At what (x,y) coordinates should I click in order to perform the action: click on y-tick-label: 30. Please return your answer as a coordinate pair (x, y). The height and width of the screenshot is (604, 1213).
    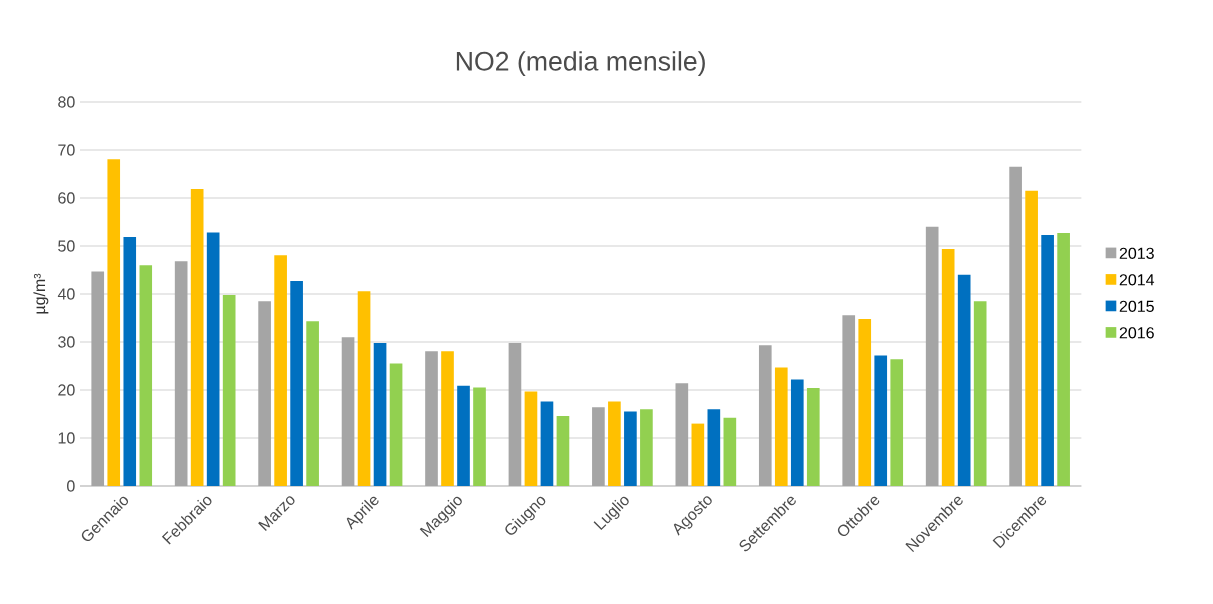
    Looking at the image, I should click on (66, 342).